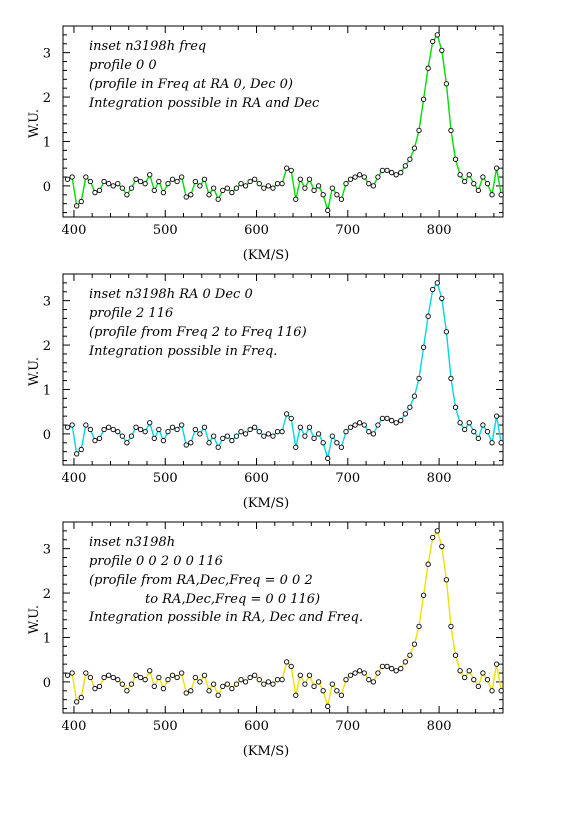  What do you see at coordinates (198, 332) in the screenshot?
I see `annotation-line: (profile from Freq 2 to Freq 116)` at bounding box center [198, 332].